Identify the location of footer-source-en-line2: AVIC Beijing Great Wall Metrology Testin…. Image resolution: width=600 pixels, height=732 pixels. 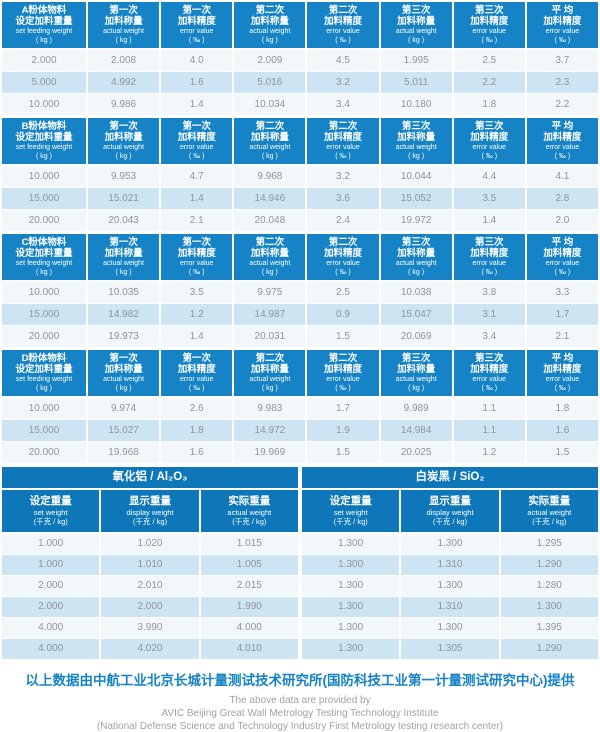
(300, 713).